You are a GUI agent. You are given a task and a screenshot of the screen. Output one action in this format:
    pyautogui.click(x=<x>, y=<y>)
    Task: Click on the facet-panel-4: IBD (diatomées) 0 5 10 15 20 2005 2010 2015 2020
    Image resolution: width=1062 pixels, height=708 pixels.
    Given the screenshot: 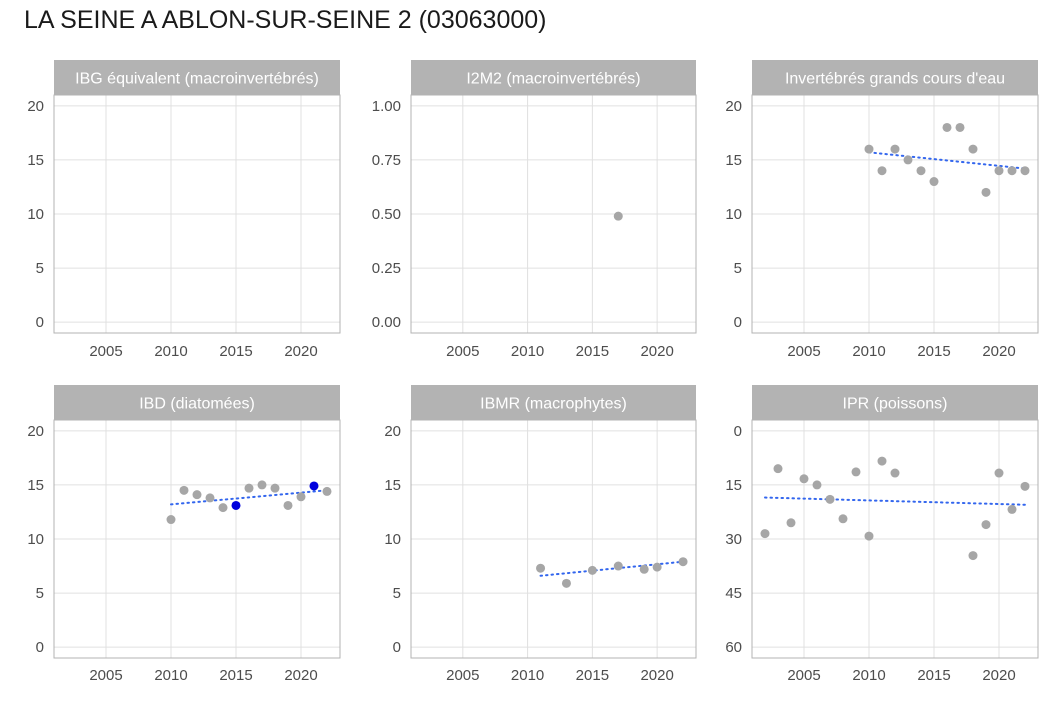 What is the action you would take?
    pyautogui.click(x=184, y=534)
    